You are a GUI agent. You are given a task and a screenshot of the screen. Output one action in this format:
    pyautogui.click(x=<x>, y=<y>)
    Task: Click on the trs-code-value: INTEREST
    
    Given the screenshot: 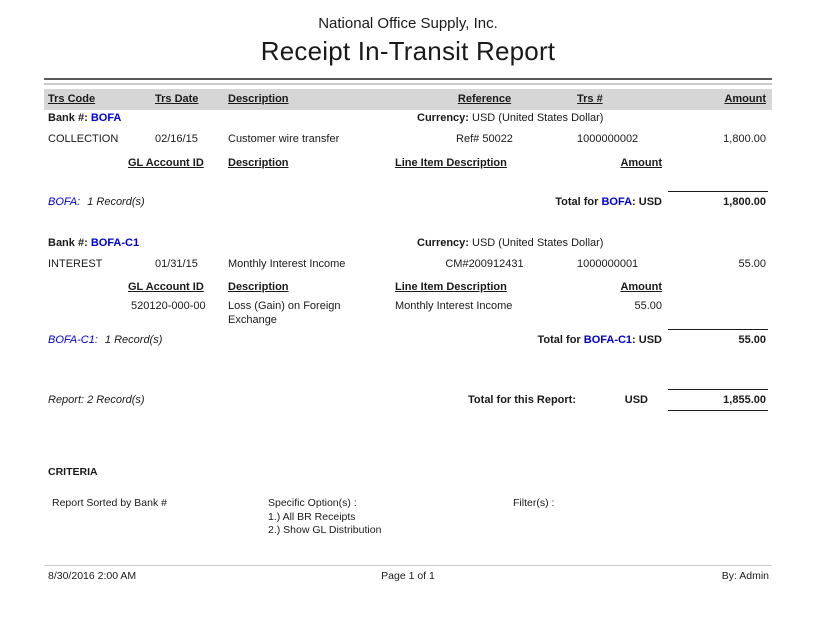 What is the action you would take?
    pyautogui.click(x=75, y=264)
    